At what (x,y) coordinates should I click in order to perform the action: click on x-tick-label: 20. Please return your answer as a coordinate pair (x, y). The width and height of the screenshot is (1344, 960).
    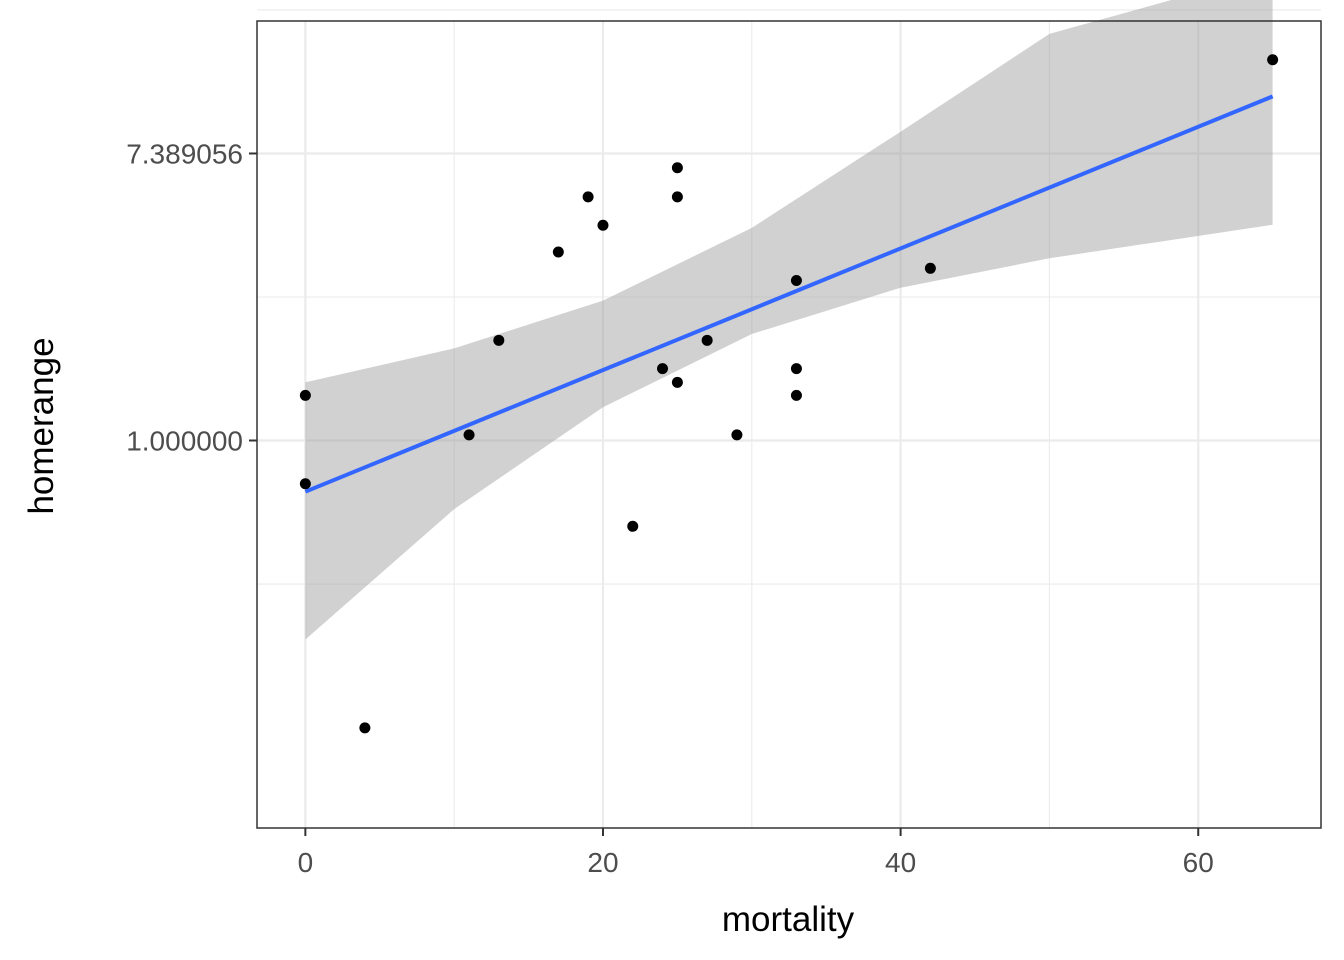
    Looking at the image, I should click on (602, 862).